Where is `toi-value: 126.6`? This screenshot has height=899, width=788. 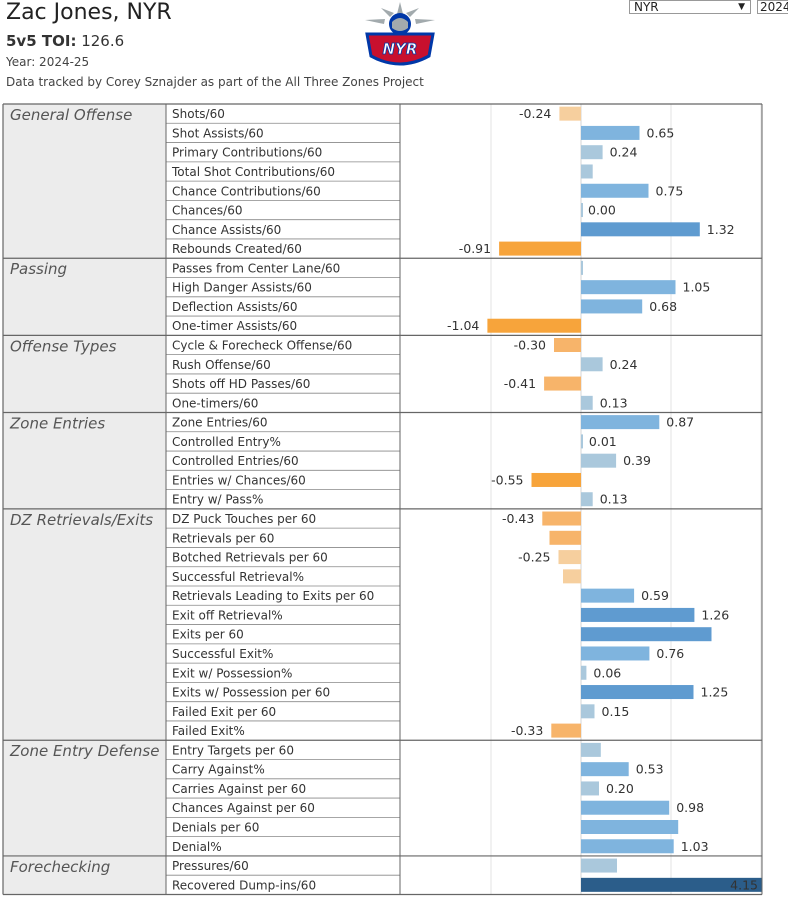
toi-value: 126.6 is located at coordinates (103, 41).